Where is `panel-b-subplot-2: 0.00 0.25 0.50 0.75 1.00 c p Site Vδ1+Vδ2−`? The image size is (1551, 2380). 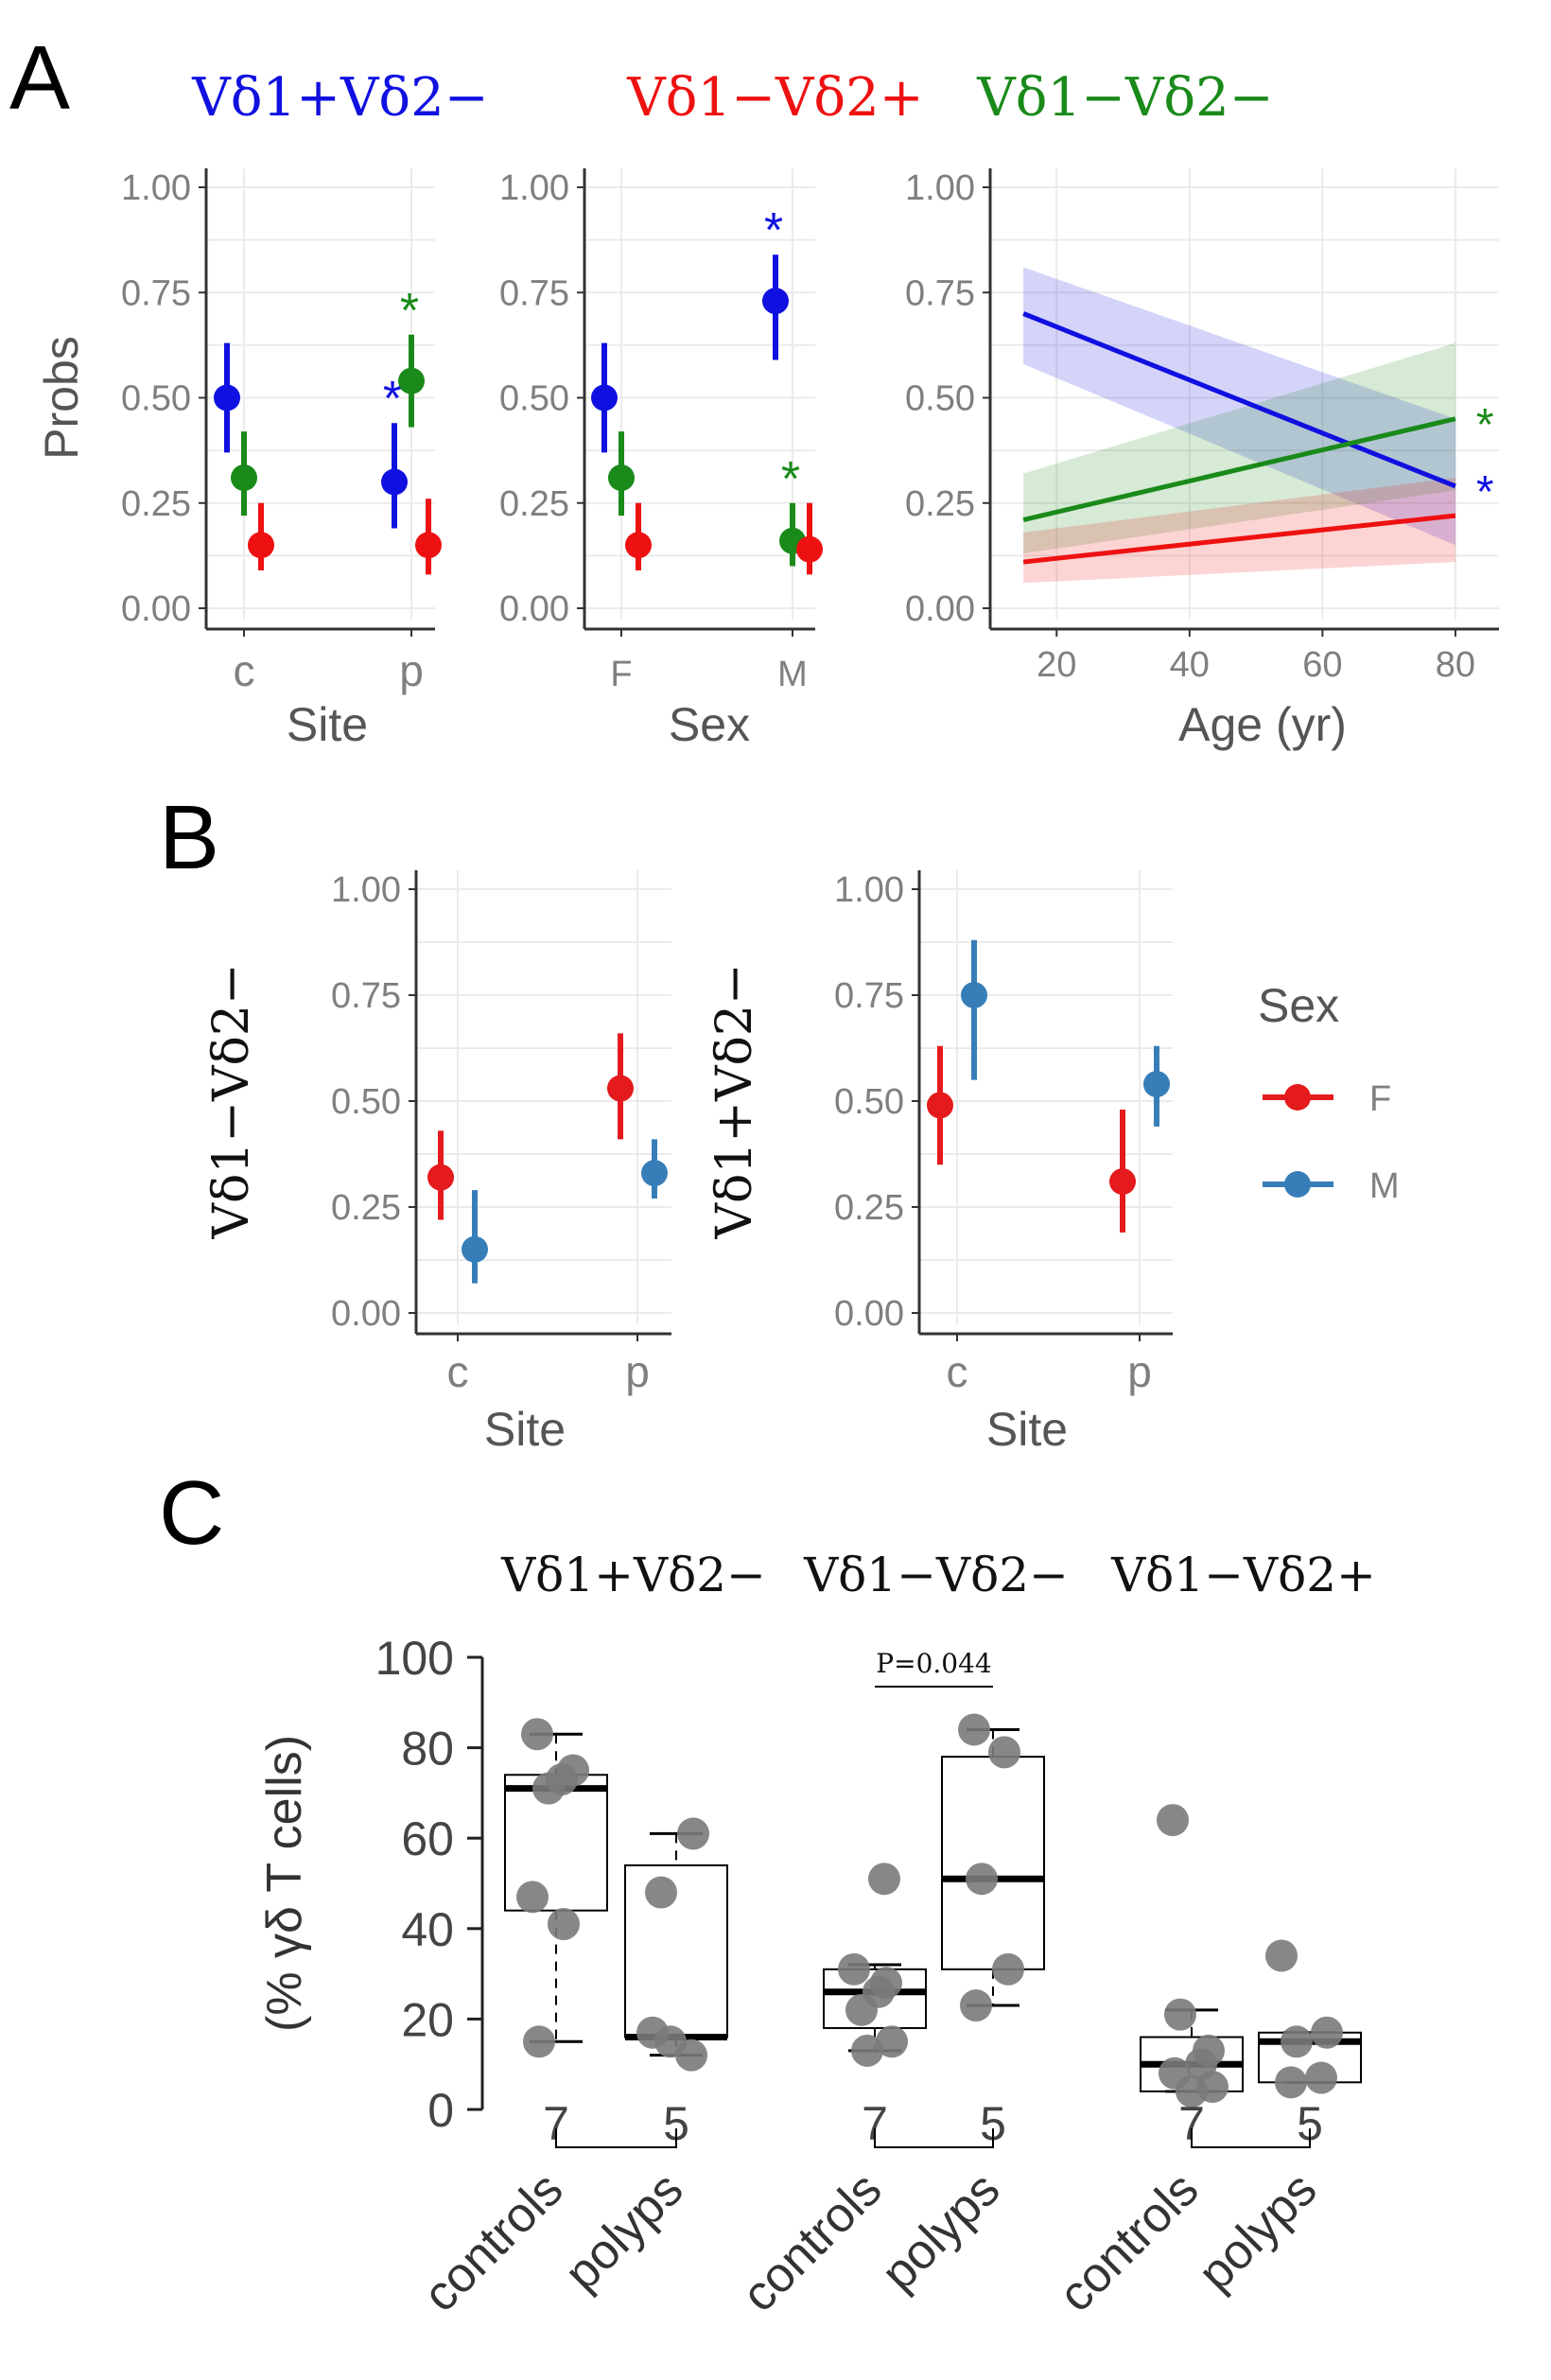
panel-b-subplot-2: 0.00 0.25 0.50 0.75 1.00 c p Site Vδ1+Vδ2− is located at coordinates (939, 1163).